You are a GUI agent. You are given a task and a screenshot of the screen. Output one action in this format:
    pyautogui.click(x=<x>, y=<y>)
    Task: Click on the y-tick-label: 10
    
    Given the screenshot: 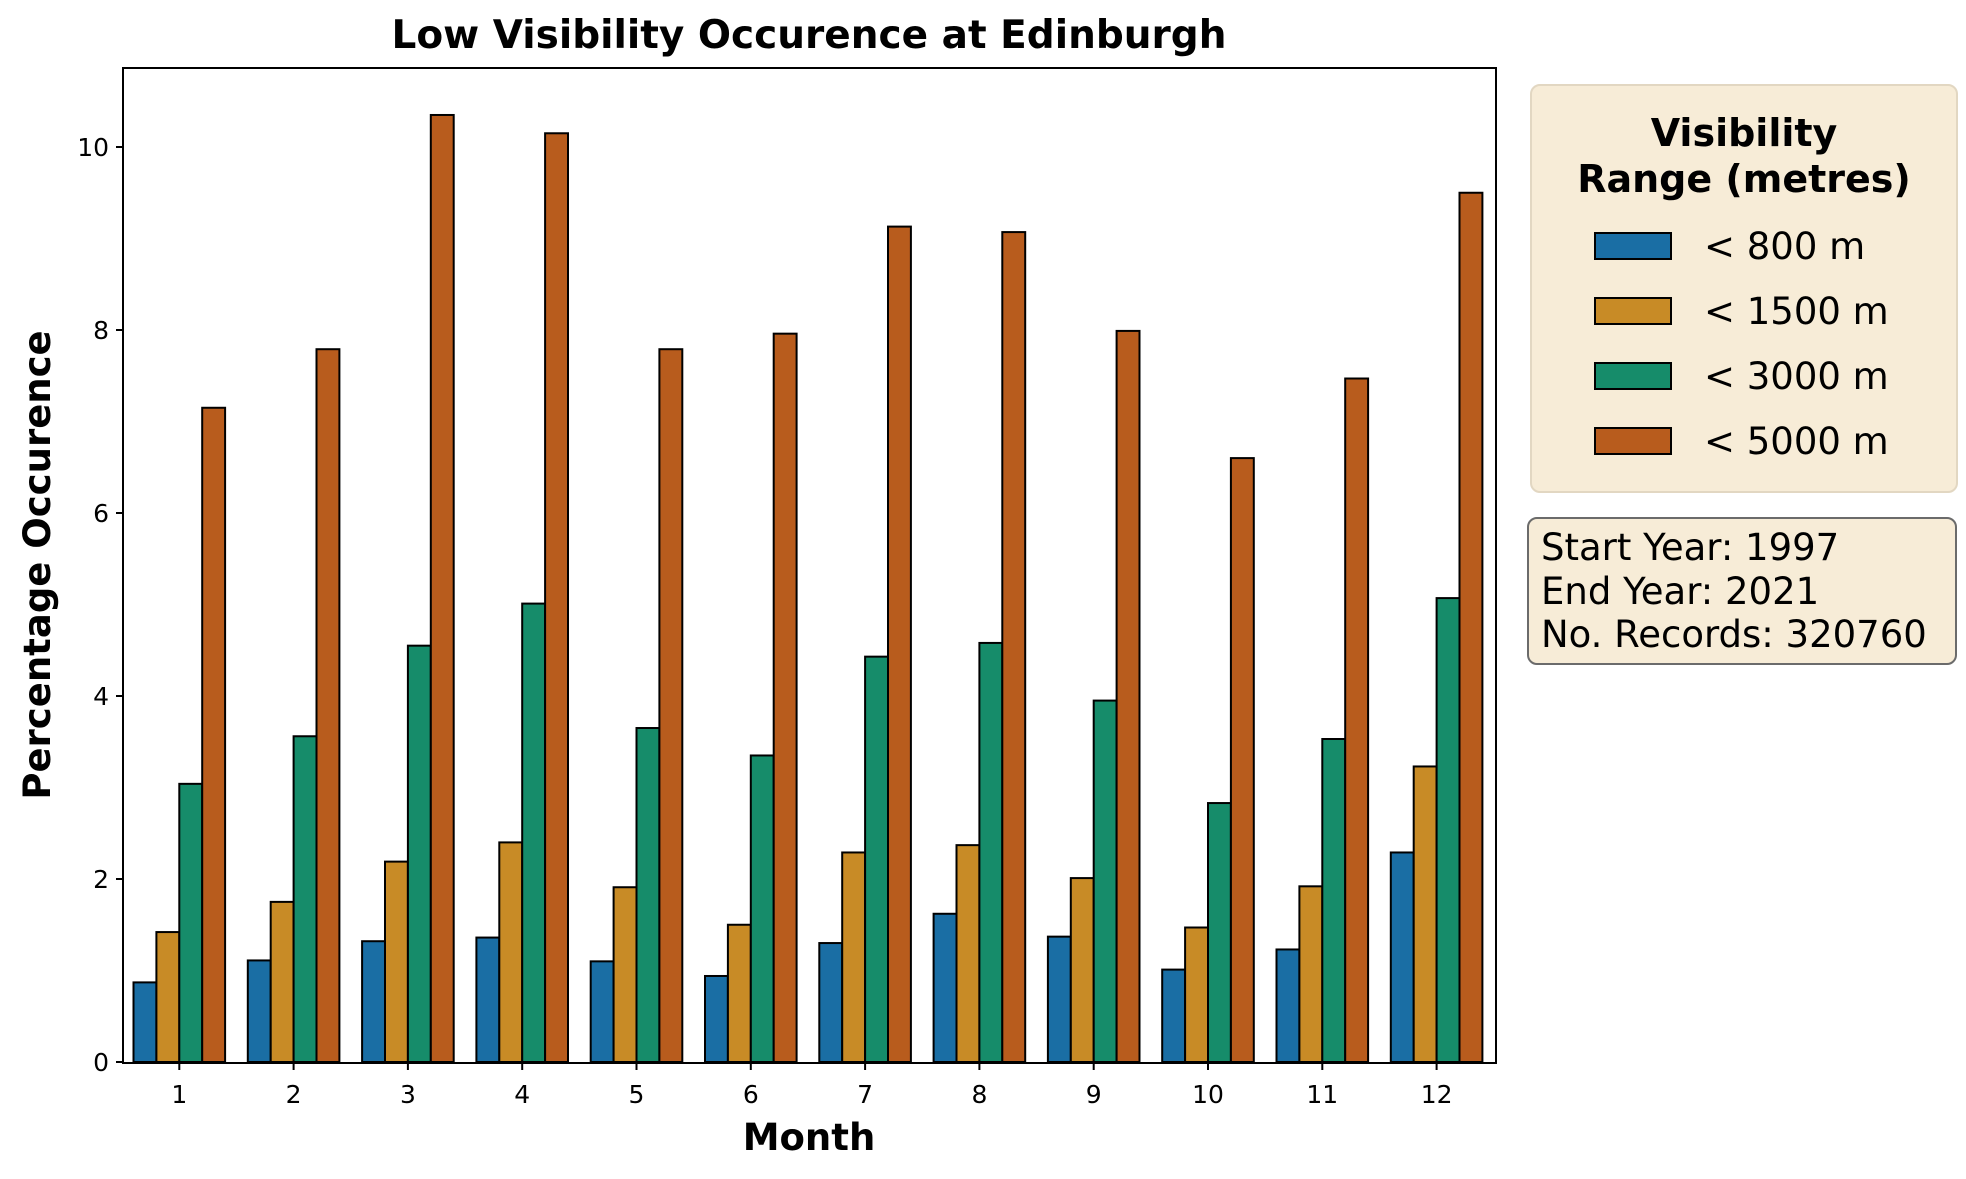 What is the action you would take?
    pyautogui.click(x=93, y=147)
    